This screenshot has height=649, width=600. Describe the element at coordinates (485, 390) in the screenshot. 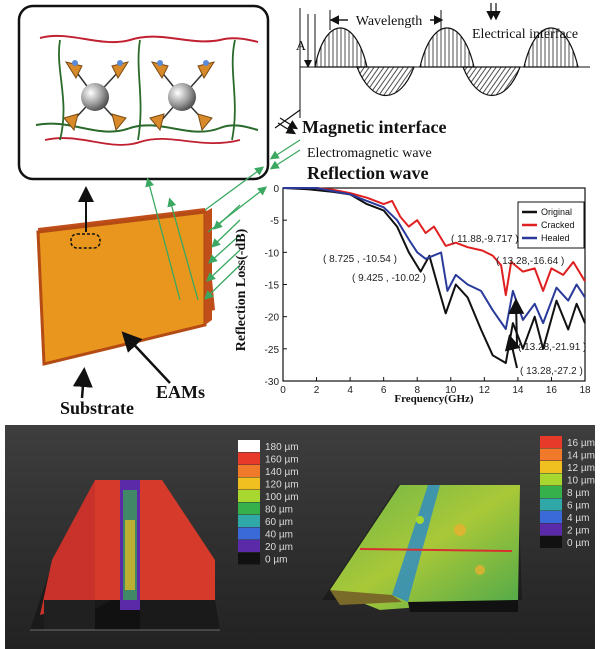

I see `x-tick-label: 12` at that location.